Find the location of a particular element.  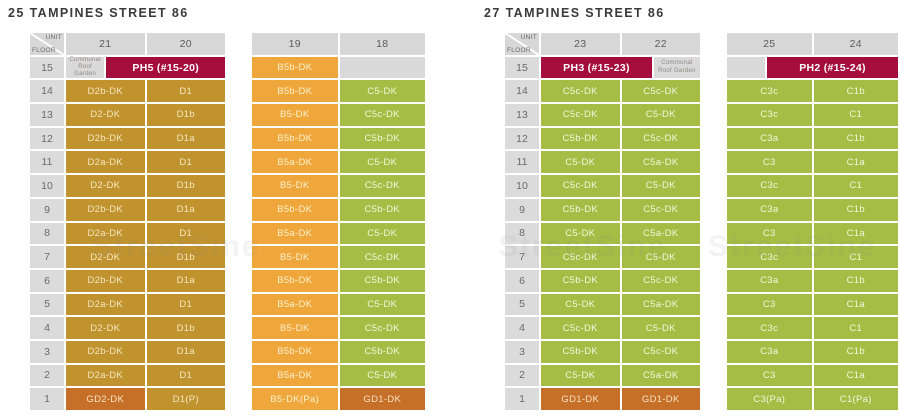

empty-cell is located at coordinates (746, 67).